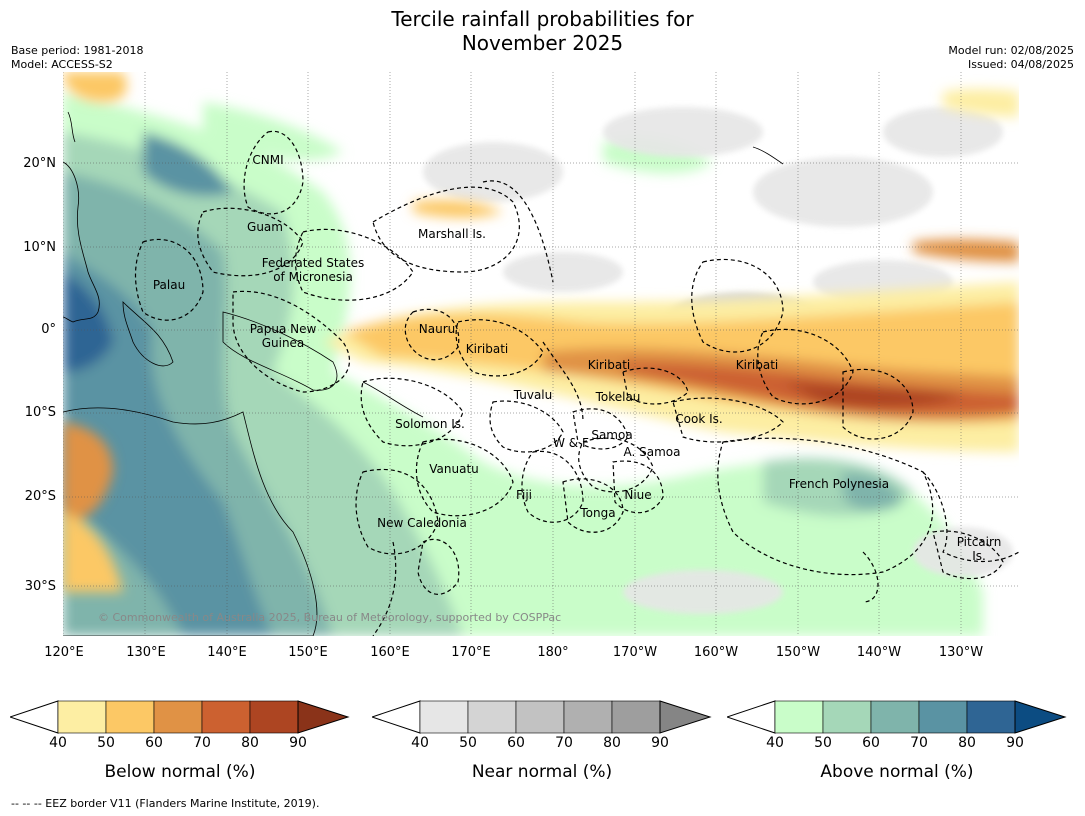  I want to click on latitude-label: 30°S, so click(40, 586).